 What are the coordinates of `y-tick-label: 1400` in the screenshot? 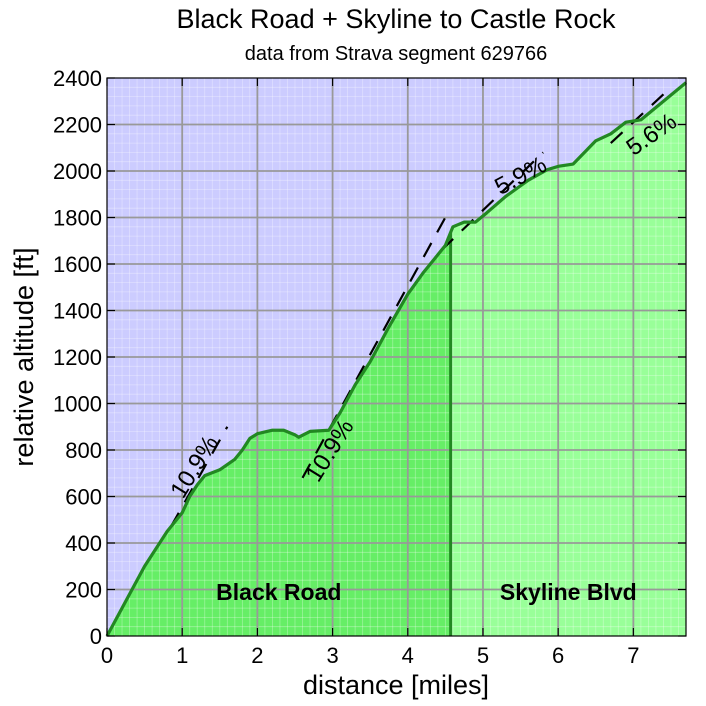 It's located at (77, 311).